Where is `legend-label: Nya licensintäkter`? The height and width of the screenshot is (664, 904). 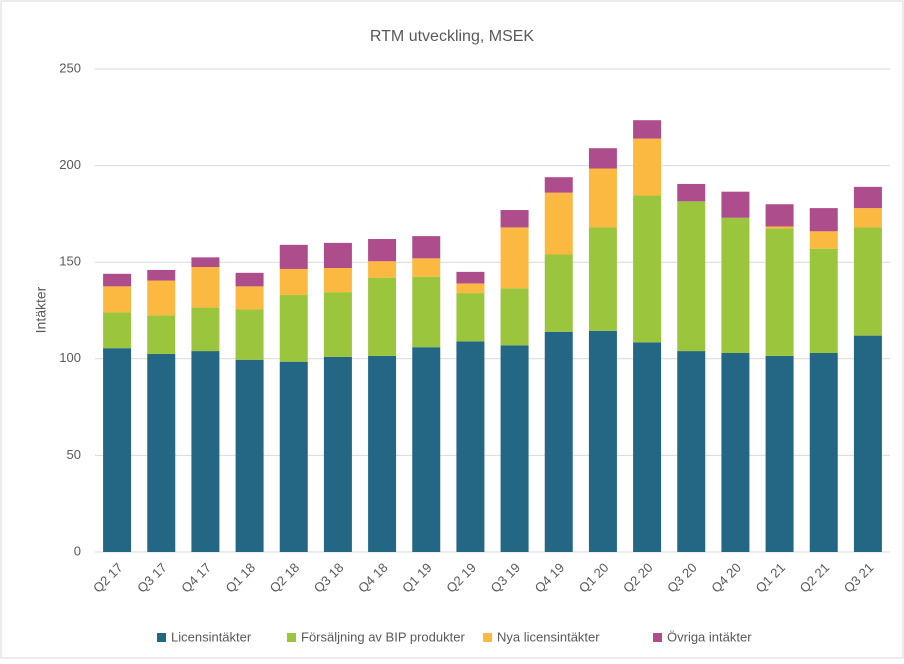
legend-label: Nya licensintäkter is located at coordinates (548, 636).